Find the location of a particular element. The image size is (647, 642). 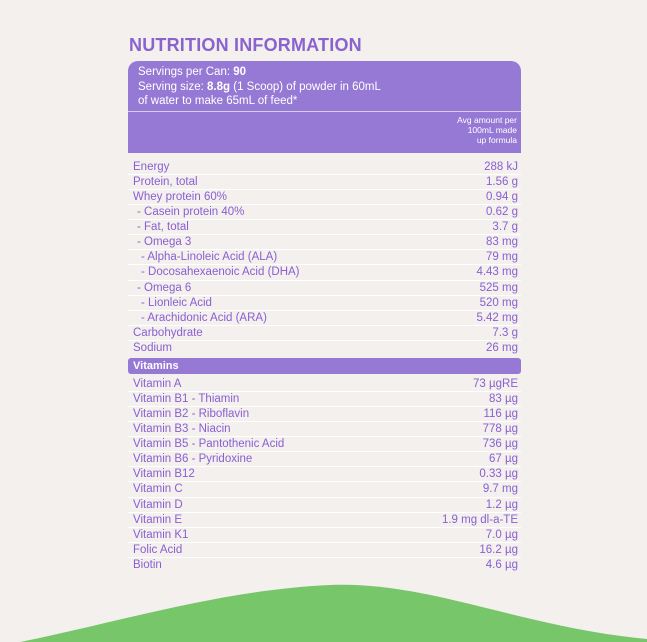

nutrient-row: - Omega 6 525 mg is located at coordinates (324, 288).